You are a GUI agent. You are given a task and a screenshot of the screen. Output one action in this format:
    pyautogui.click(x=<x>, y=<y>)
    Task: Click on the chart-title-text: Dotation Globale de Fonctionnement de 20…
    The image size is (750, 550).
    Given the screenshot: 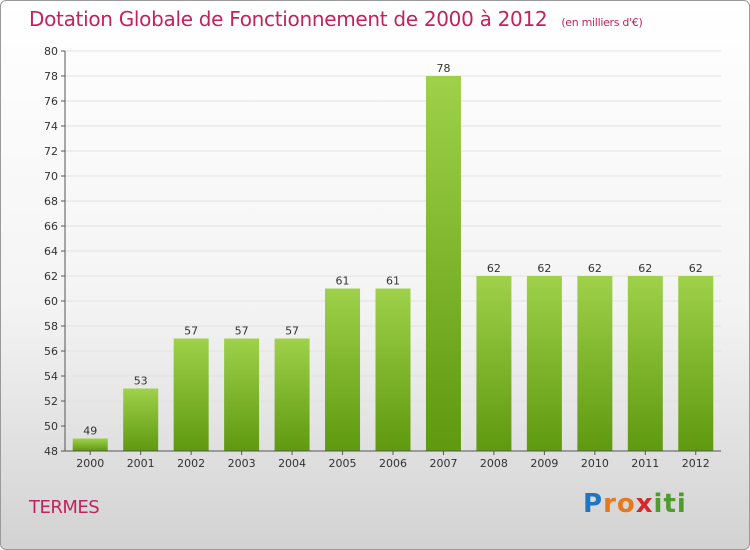 What is the action you would take?
    pyautogui.click(x=288, y=19)
    